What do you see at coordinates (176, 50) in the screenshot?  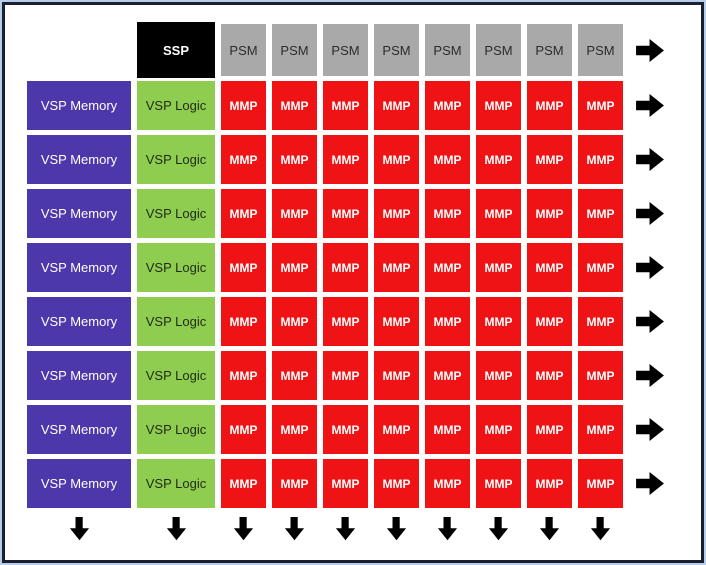 I see `ssp-cell: SSP` at bounding box center [176, 50].